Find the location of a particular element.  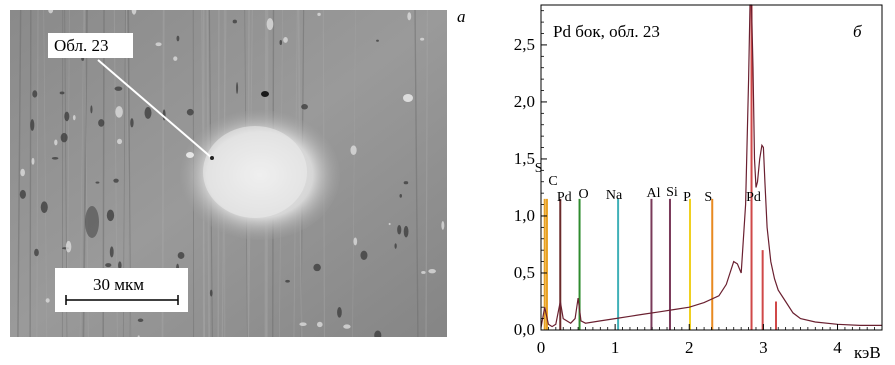

callout-label: Обл. 23 is located at coordinates (81, 45).